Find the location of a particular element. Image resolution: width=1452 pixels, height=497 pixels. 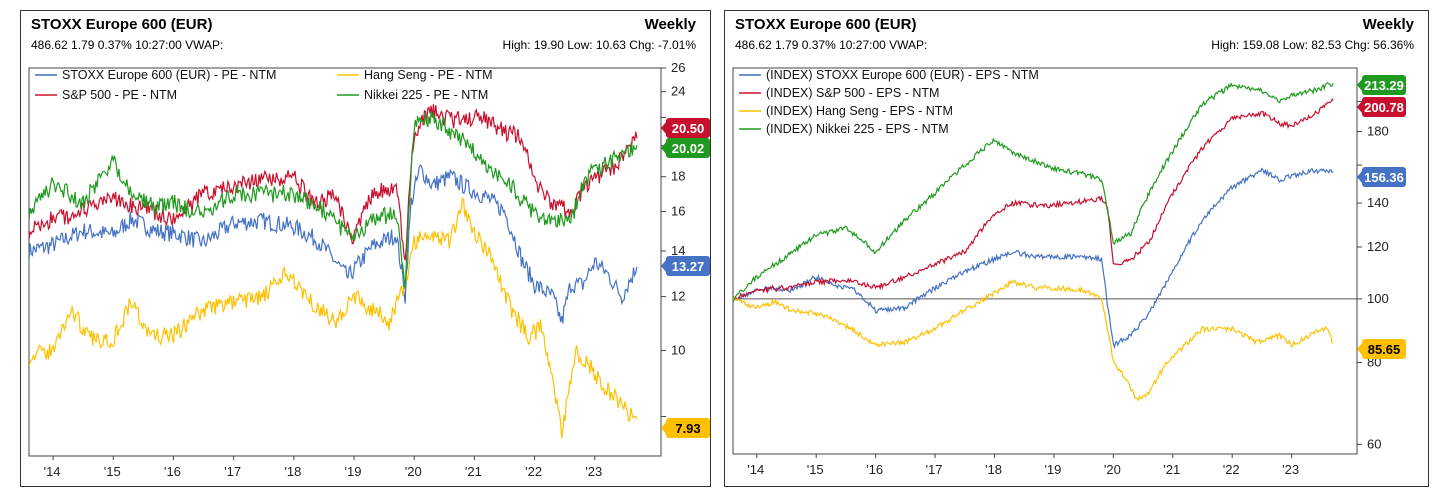

last-value-label: 20.02 is located at coordinates (688, 148).